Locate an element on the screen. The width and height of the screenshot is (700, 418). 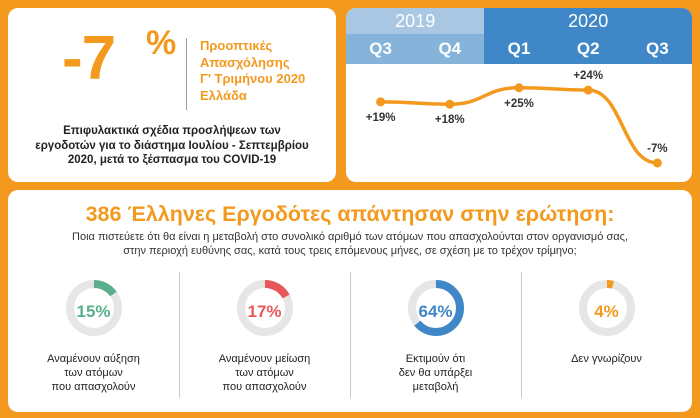
trend-data-label: +25% is located at coordinates (519, 103).